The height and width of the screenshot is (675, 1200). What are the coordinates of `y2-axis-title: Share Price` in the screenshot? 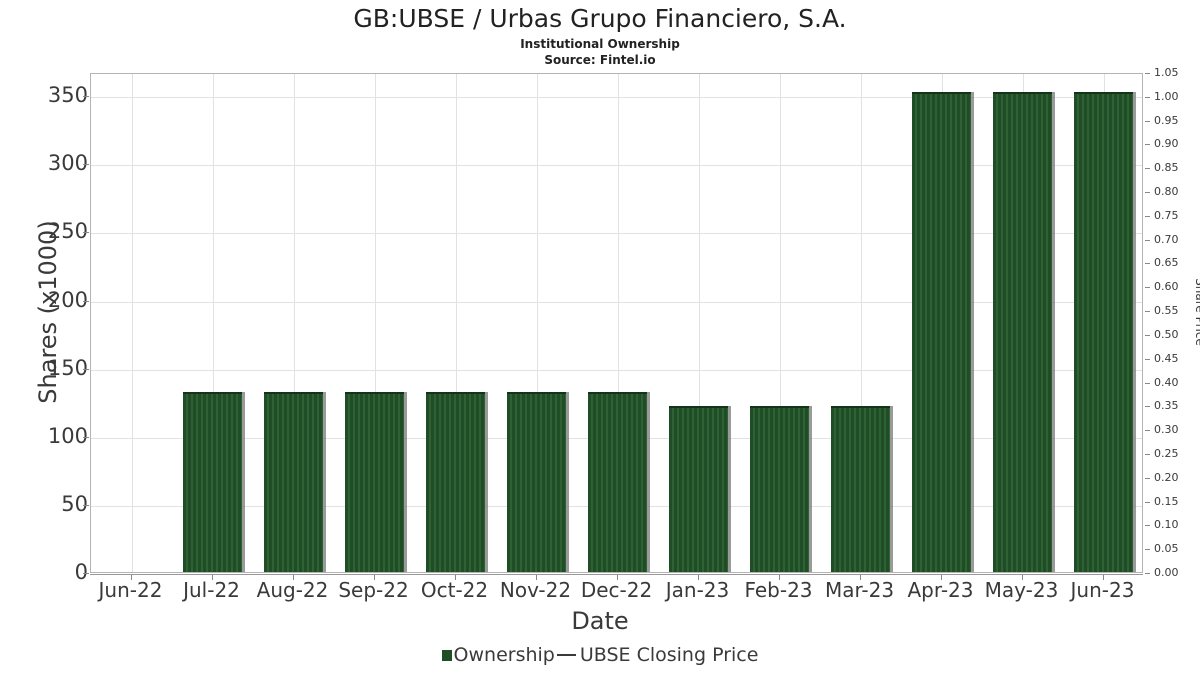 It's located at (1196, 312).